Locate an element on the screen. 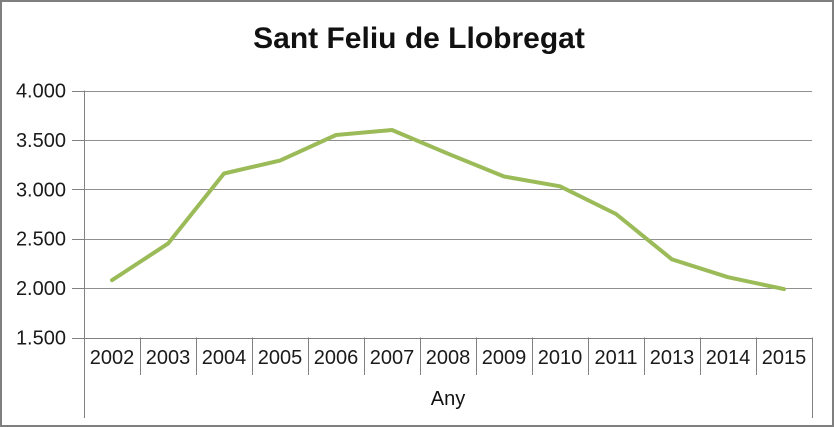 Image resolution: width=834 pixels, height=427 pixels. x-tick-label: 2010 is located at coordinates (560, 358).